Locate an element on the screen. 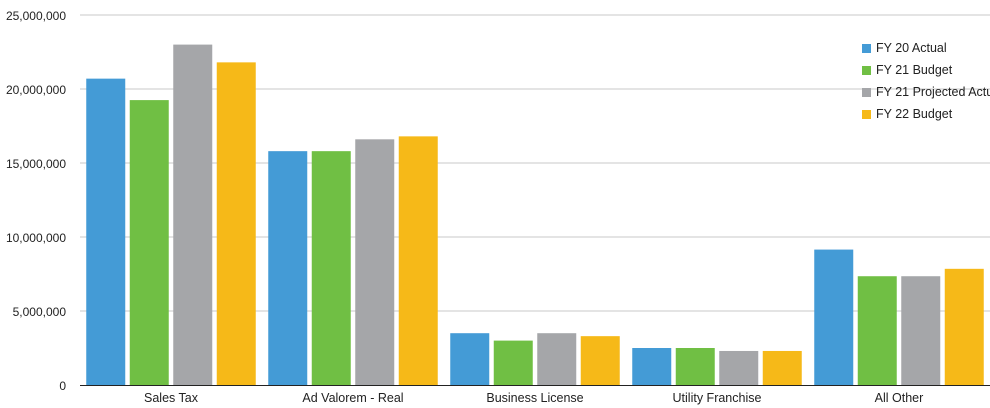  category-label: Business License is located at coordinates (534, 398).